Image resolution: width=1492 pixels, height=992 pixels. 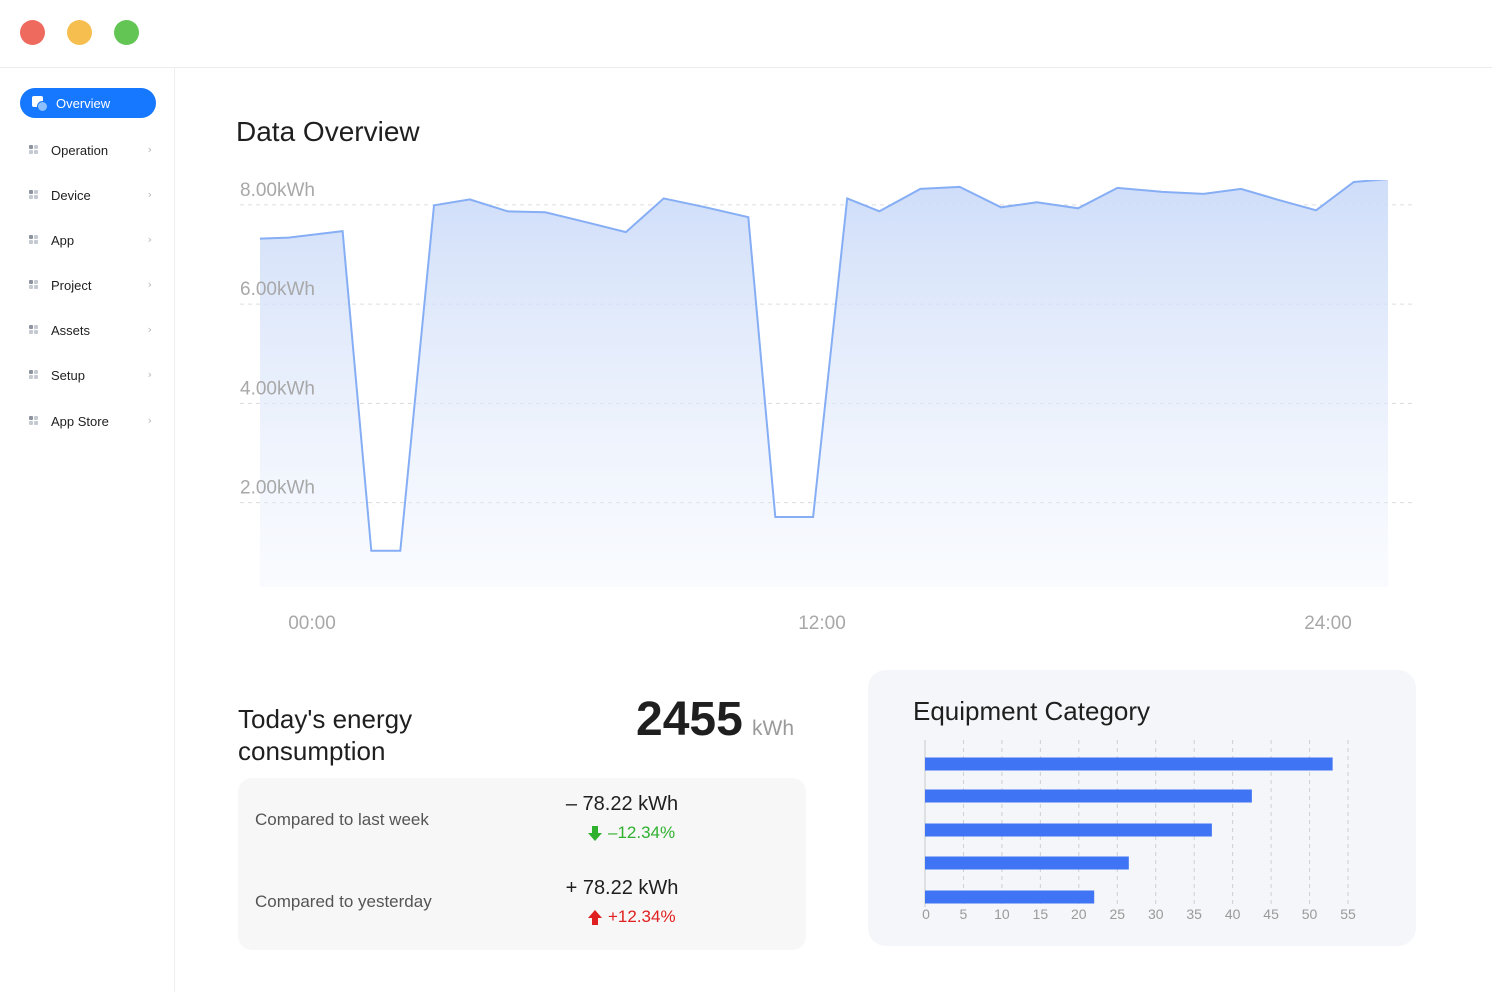 I want to click on sidebar-item-label: Setup, so click(x=68, y=375).